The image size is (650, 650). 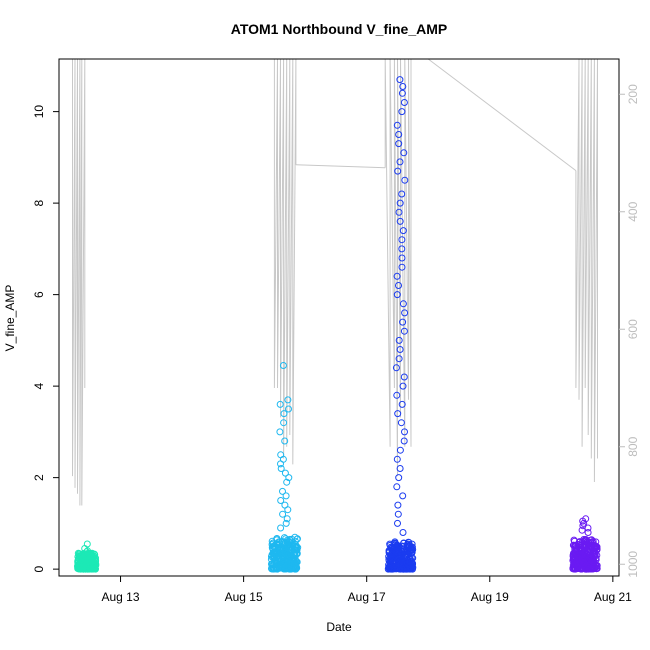 I want to click on y-tick-label: 0, so click(x=39, y=568).